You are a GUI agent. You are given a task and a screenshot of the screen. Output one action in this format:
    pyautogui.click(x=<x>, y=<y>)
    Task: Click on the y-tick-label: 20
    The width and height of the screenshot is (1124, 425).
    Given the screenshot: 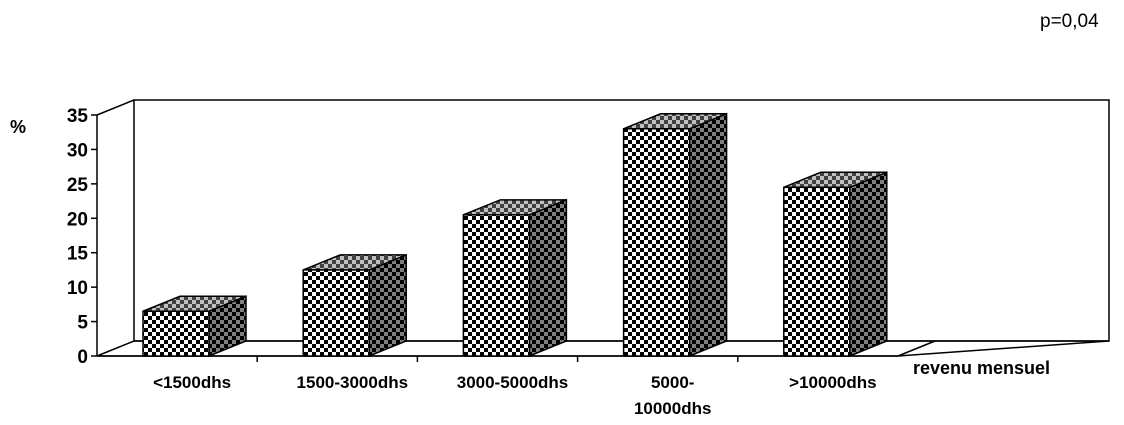 What is the action you would take?
    pyautogui.click(x=77, y=219)
    